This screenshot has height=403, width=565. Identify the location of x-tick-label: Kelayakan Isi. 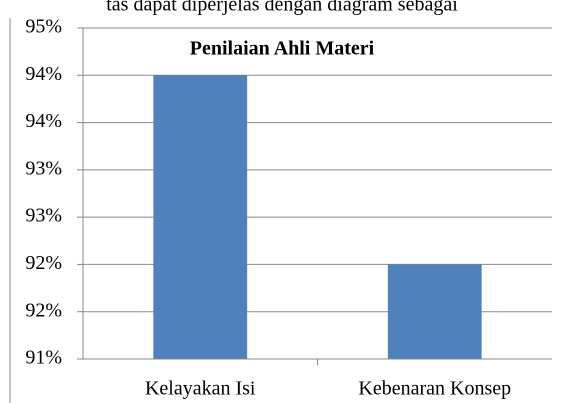
(200, 389).